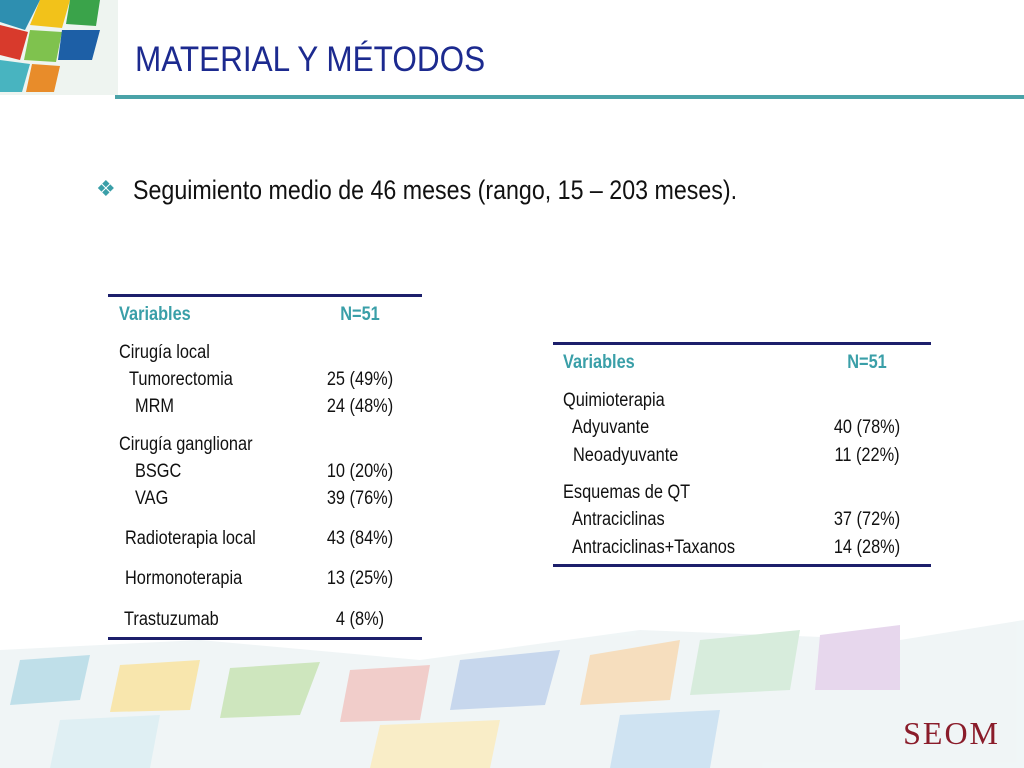 The image size is (1024, 768). What do you see at coordinates (158, 471) in the screenshot?
I see `row-label: BSGC` at bounding box center [158, 471].